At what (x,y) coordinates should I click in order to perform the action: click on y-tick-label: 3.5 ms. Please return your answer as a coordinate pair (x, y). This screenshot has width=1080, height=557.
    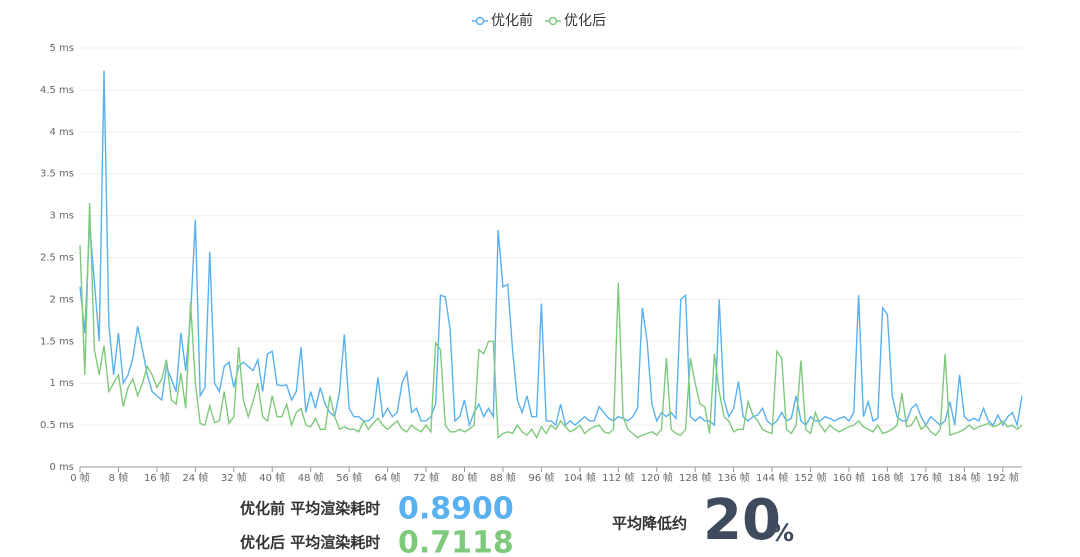
    Looking at the image, I should click on (57, 174).